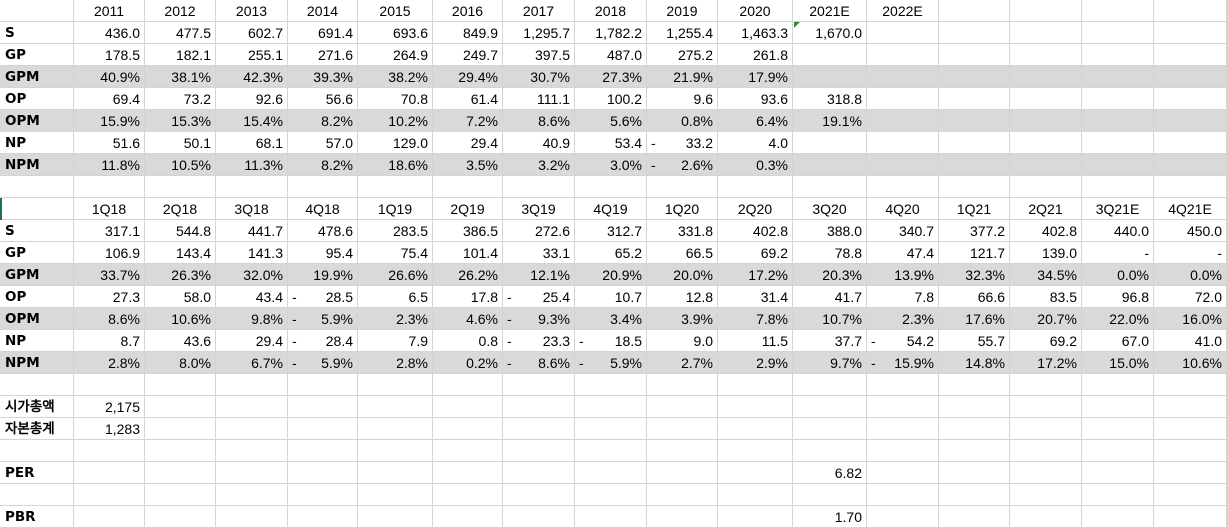 The width and height of the screenshot is (1227, 528). I want to click on data-cell: 487.0, so click(611, 55).